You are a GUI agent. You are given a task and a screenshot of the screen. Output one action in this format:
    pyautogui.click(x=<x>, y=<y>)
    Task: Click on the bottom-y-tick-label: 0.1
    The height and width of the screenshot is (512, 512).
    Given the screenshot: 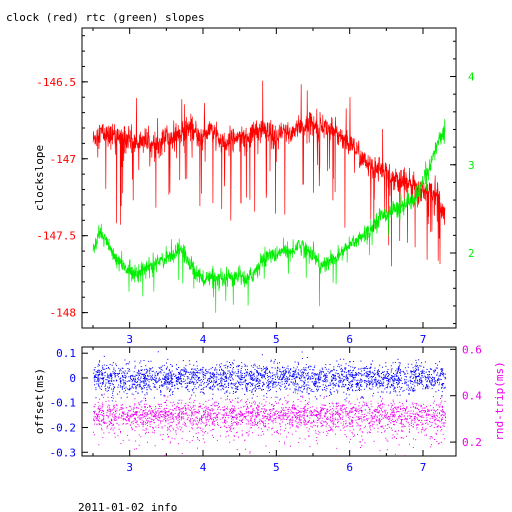 What is the action you would take?
    pyautogui.click(x=66, y=353)
    